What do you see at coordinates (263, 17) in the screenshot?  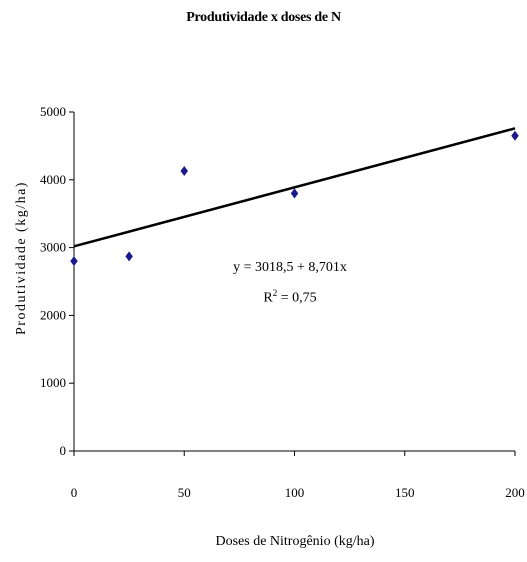 I see `chart-title: Produtividade x doses de N` at bounding box center [263, 17].